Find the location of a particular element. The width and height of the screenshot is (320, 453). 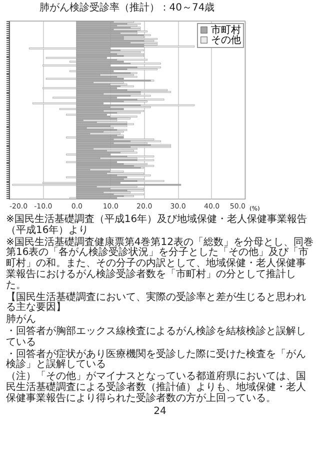

text: ※国民生活基礎調査（平成16年）及び地域保健・老人保健事業報告（平成16年）より is located at coordinates (157, 225).